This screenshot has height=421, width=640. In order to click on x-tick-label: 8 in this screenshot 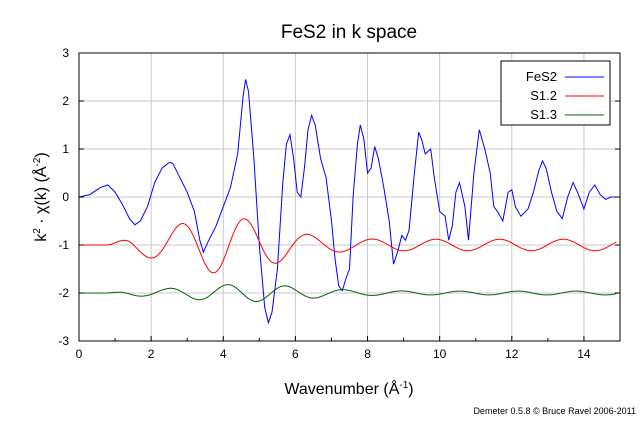, I will do `click(367, 354)`.